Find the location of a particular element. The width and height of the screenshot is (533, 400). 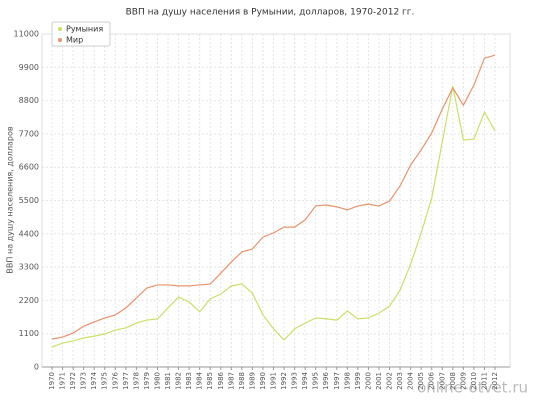

x-tick-label: 1998 is located at coordinates (347, 381).